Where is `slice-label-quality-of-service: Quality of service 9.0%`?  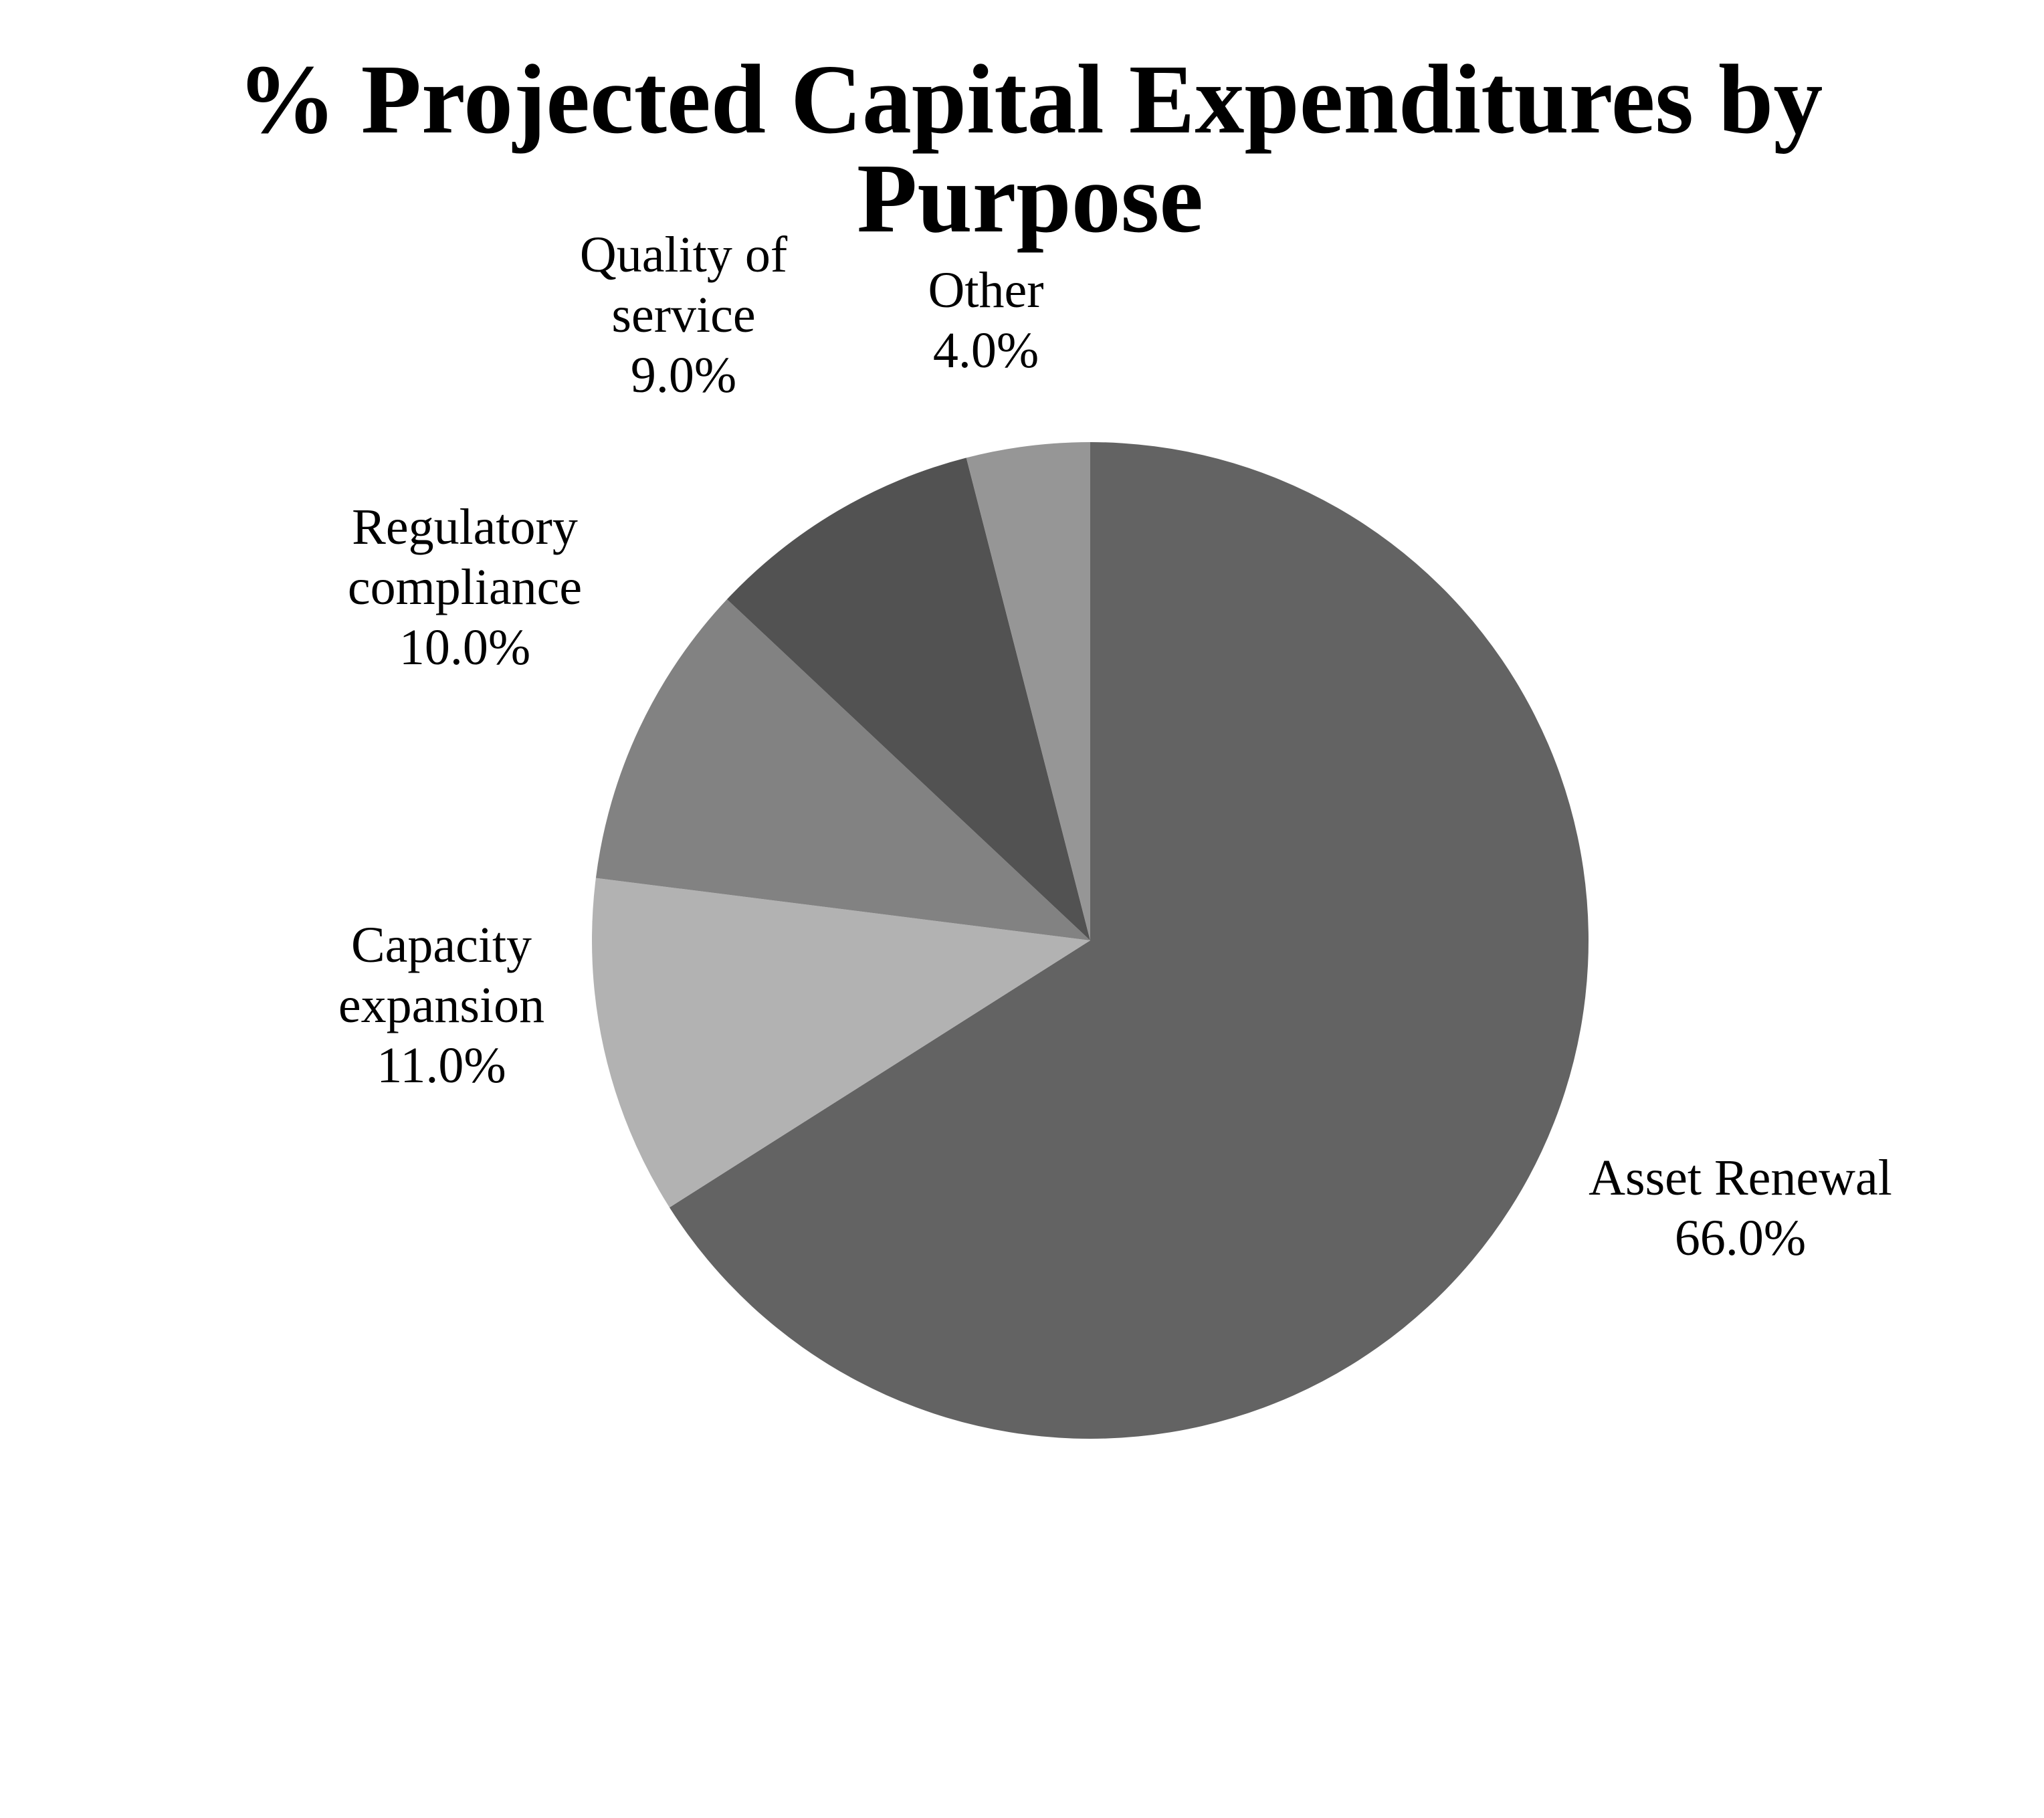 slice-label-quality-of-service: Quality of service 9.0% is located at coordinates (684, 315).